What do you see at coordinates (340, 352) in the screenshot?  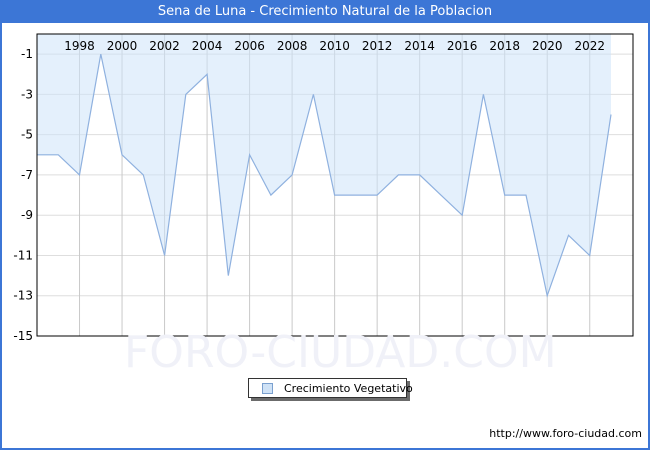 I see `watermark: FORO-CIUDAD.COM` at bounding box center [340, 352].